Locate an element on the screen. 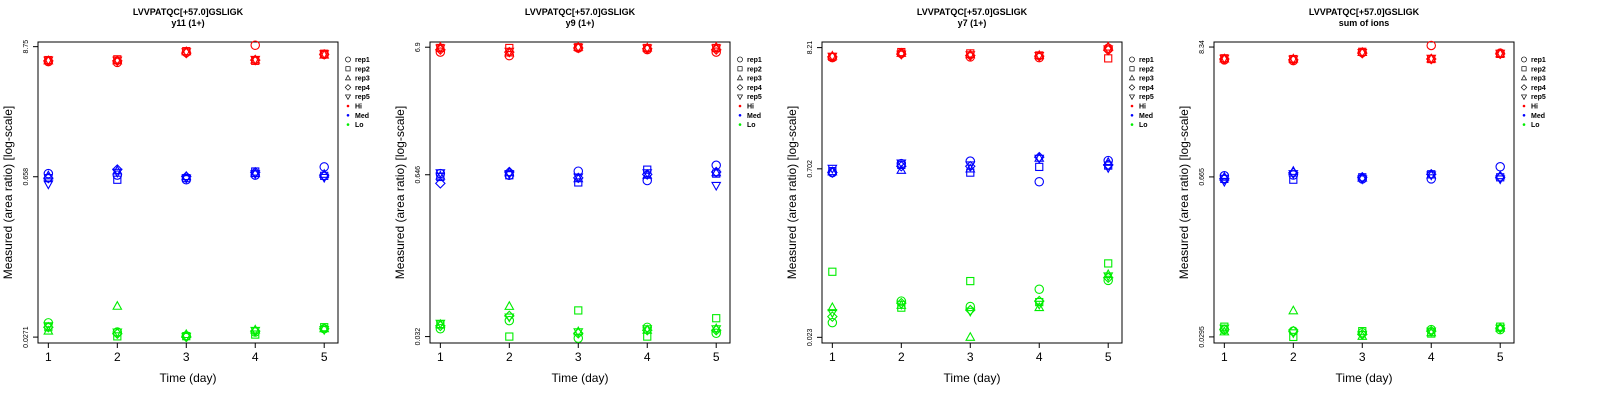  x-tick-label: 4 is located at coordinates (647, 357).